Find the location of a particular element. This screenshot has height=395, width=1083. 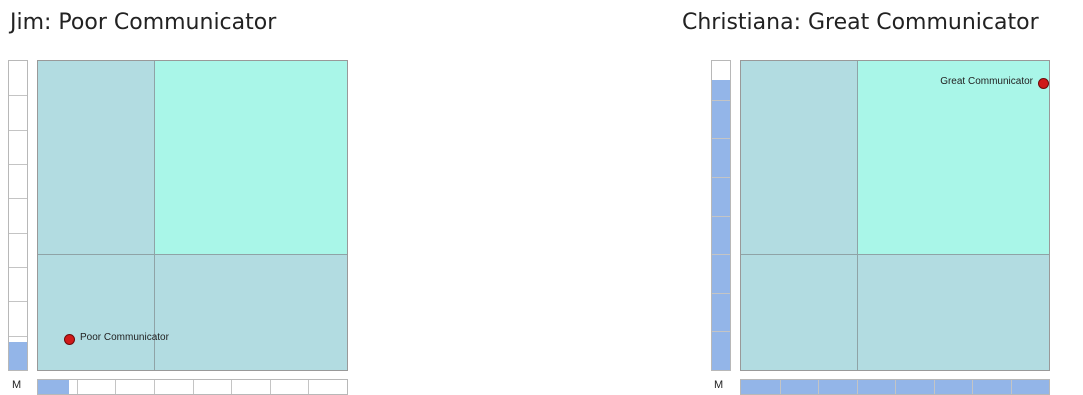

chart-title: Christiana: Great Communicator is located at coordinates (860, 22).